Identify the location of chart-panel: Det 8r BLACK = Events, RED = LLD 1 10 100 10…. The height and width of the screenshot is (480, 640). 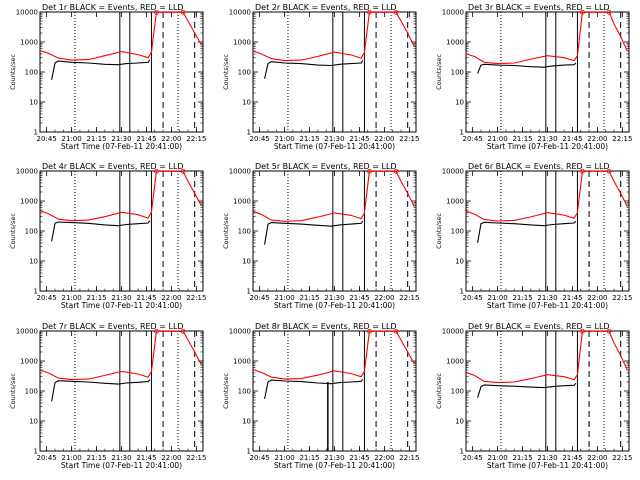
(320, 396).